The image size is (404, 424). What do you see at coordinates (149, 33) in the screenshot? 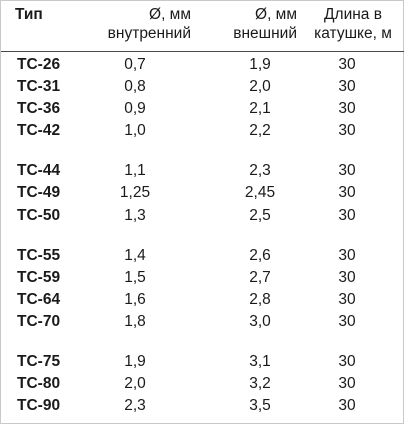
I see `header-inner-line2: внутренний` at bounding box center [149, 33].